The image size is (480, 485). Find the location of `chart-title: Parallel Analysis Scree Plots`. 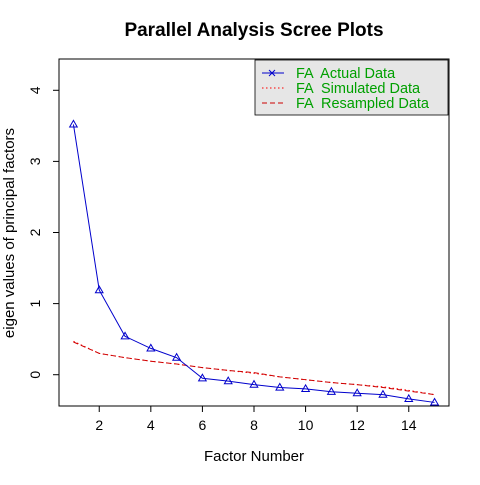

chart-title: Parallel Analysis Scree Plots is located at coordinates (253, 30).